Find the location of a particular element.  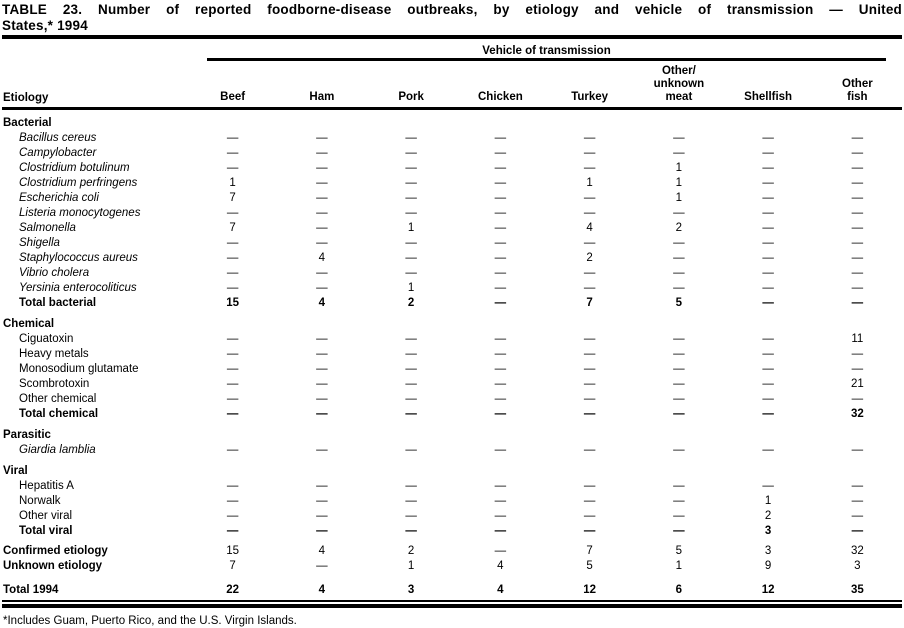

table-row: Chemical is located at coordinates (452, 324).